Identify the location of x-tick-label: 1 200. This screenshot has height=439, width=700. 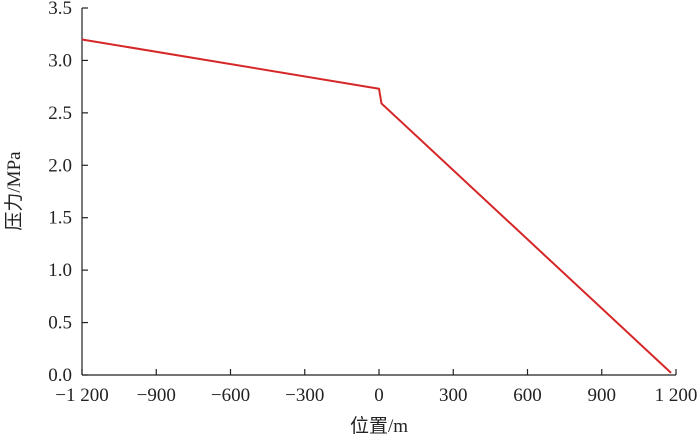
(676, 395).